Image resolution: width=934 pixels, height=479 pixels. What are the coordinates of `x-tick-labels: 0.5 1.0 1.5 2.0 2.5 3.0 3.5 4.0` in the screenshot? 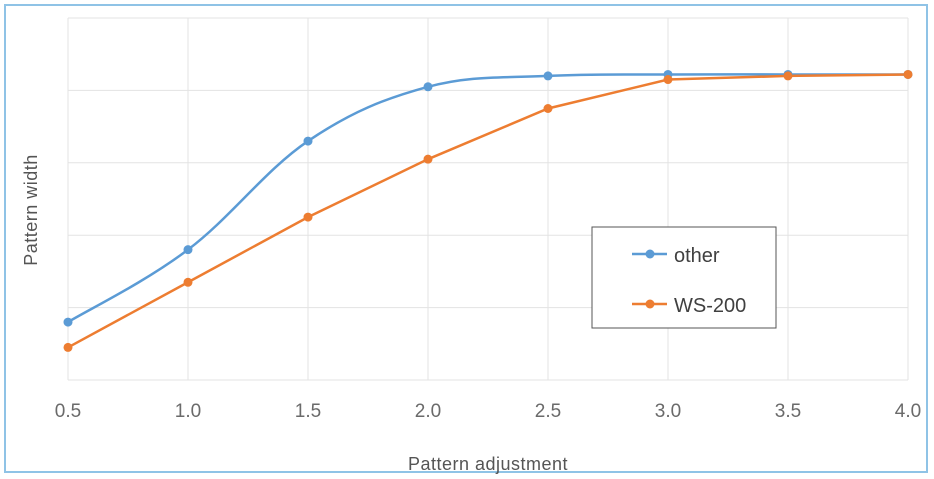 It's located at (488, 411).